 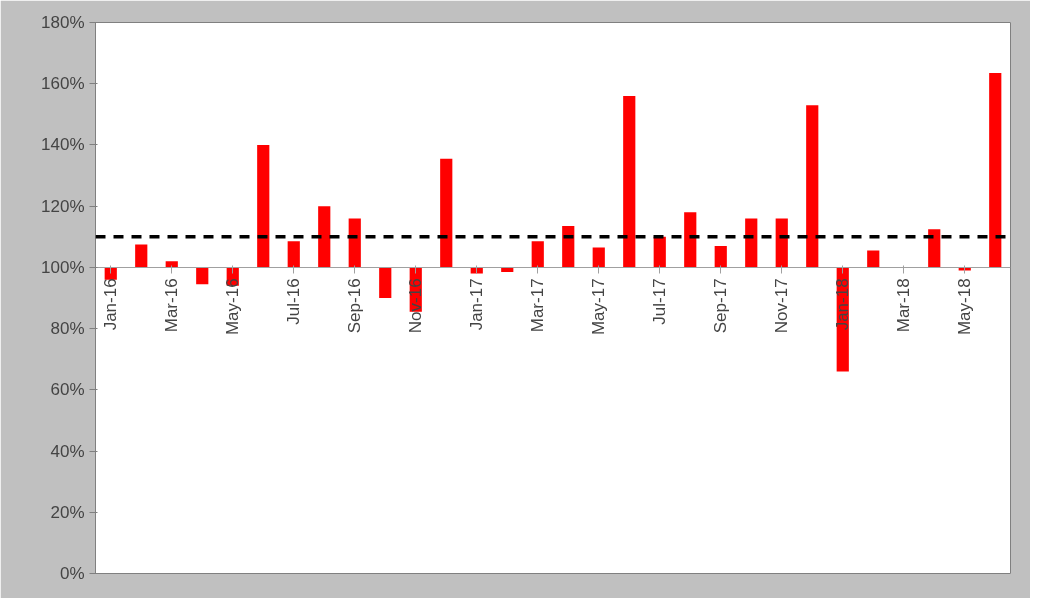 I want to click on y-tick-label: 180%, so click(x=63, y=22).